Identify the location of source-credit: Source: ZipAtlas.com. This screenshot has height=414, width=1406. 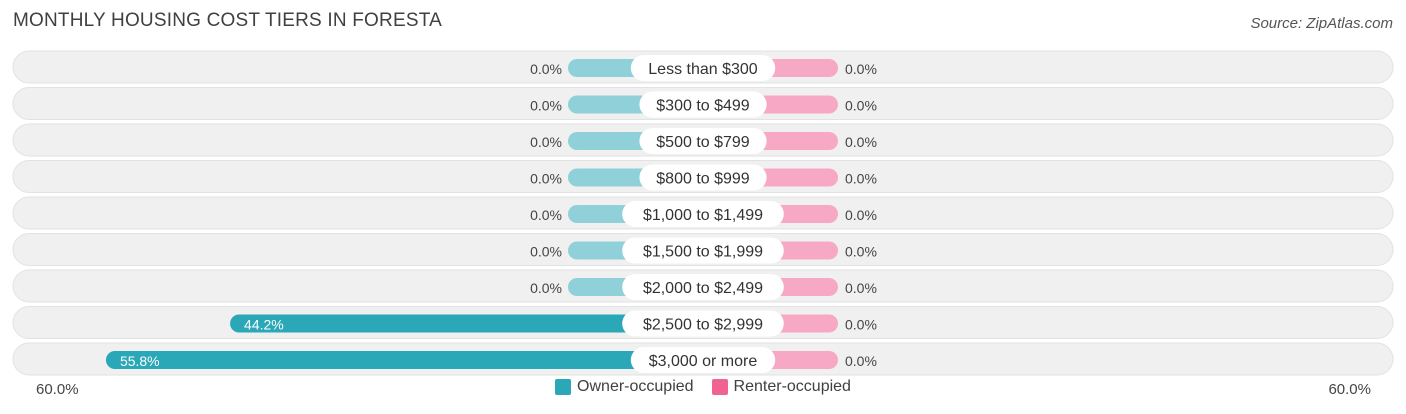
(1321, 23).